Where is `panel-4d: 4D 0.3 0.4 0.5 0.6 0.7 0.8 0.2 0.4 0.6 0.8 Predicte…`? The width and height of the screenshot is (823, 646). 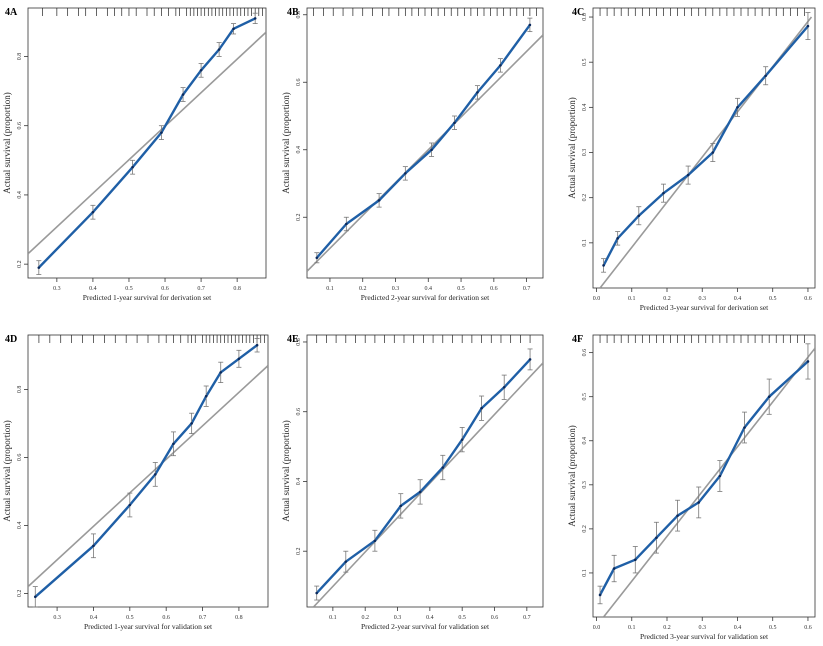 panel-4d: 4D 0.3 0.4 0.5 0.6 0.7 0.8 0.2 0.4 0.6 0.8 Predicte… is located at coordinates (135, 482).